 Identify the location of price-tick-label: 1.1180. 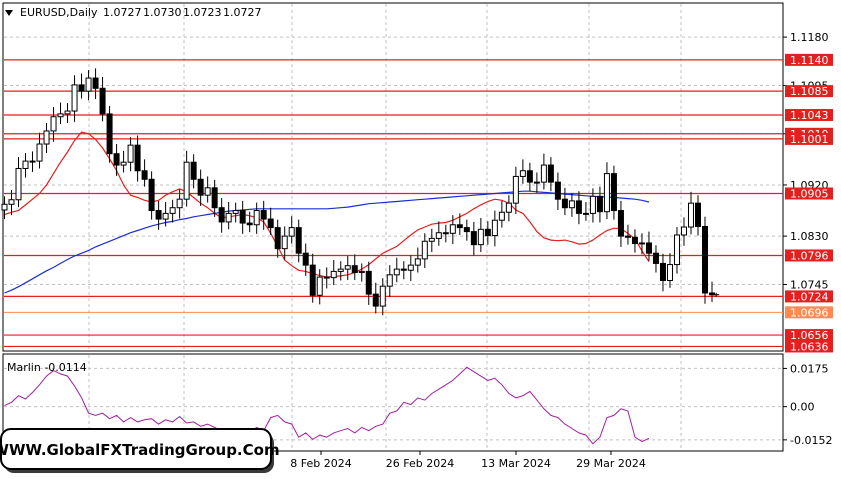
(809, 37).